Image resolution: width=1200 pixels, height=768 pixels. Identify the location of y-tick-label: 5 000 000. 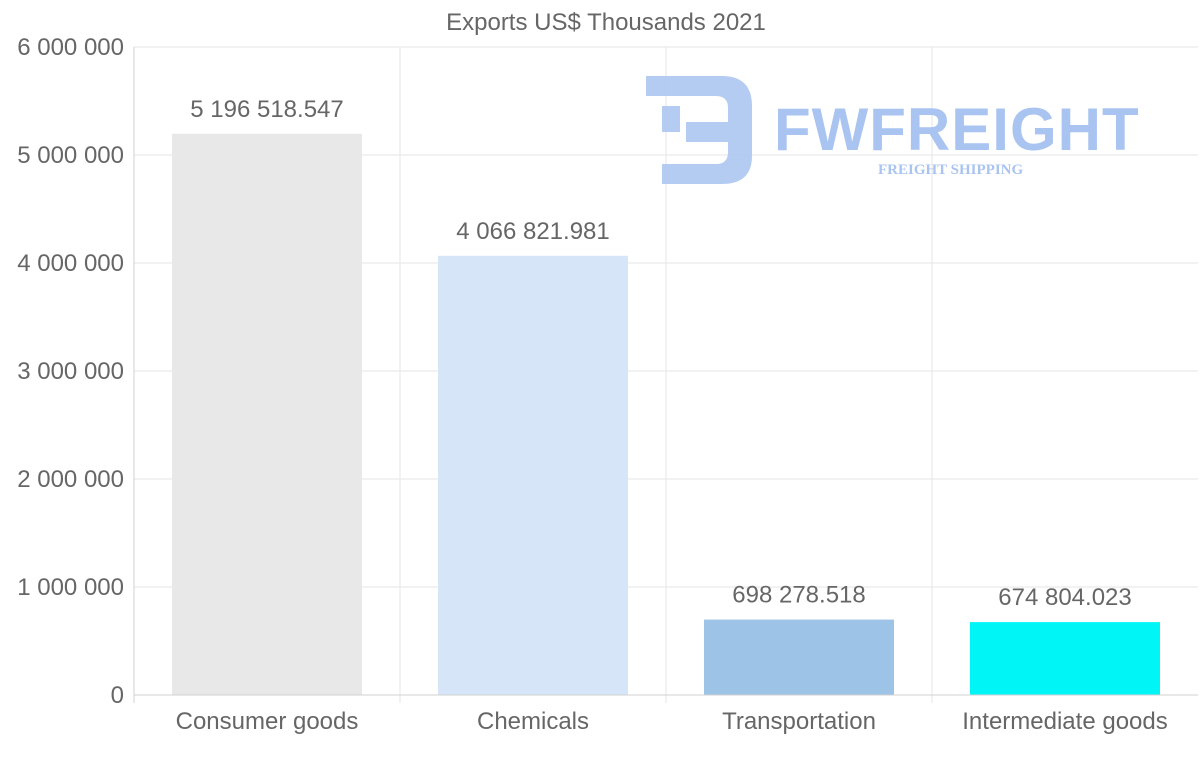
(70, 155).